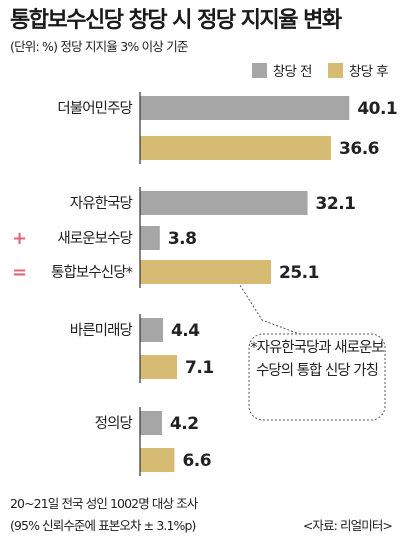 Image resolution: width=400 pixels, height=545 pixels. What do you see at coordinates (182, 239) in the screenshot?
I see `data-label: 3.8` at bounding box center [182, 239].